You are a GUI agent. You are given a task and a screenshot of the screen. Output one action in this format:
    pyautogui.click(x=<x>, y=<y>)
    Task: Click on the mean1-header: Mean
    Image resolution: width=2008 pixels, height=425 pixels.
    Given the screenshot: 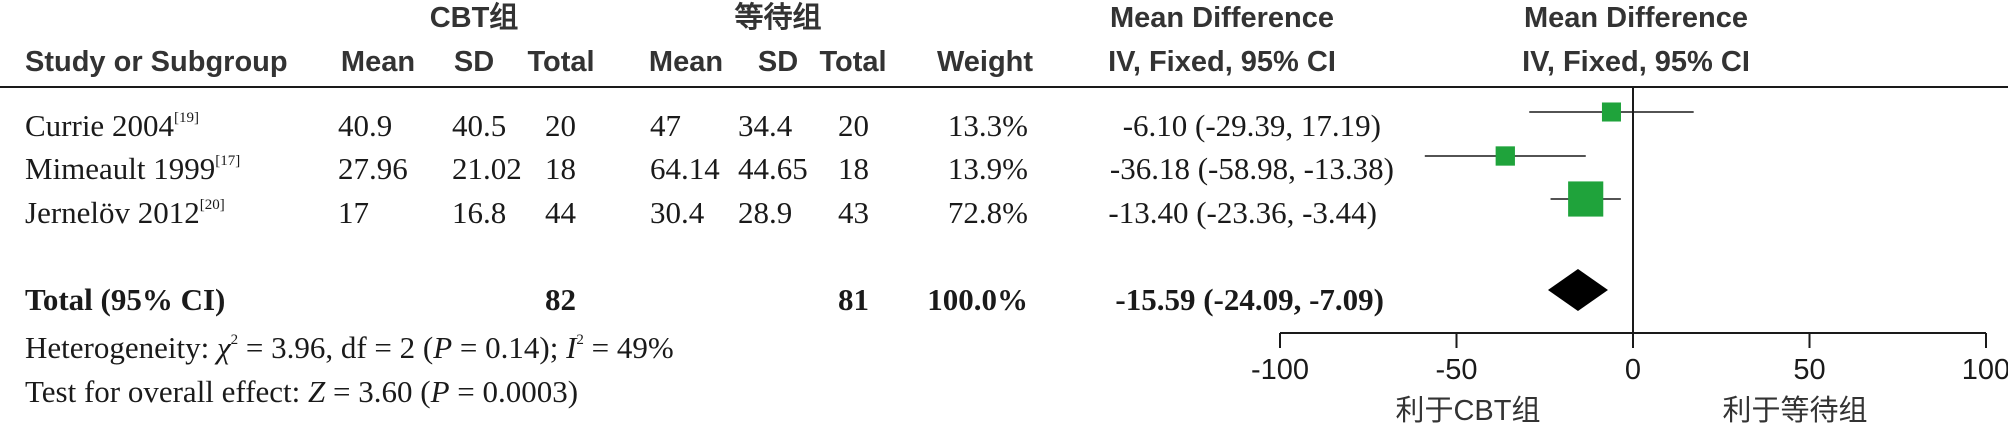 What is the action you would take?
    pyautogui.click(x=378, y=62)
    